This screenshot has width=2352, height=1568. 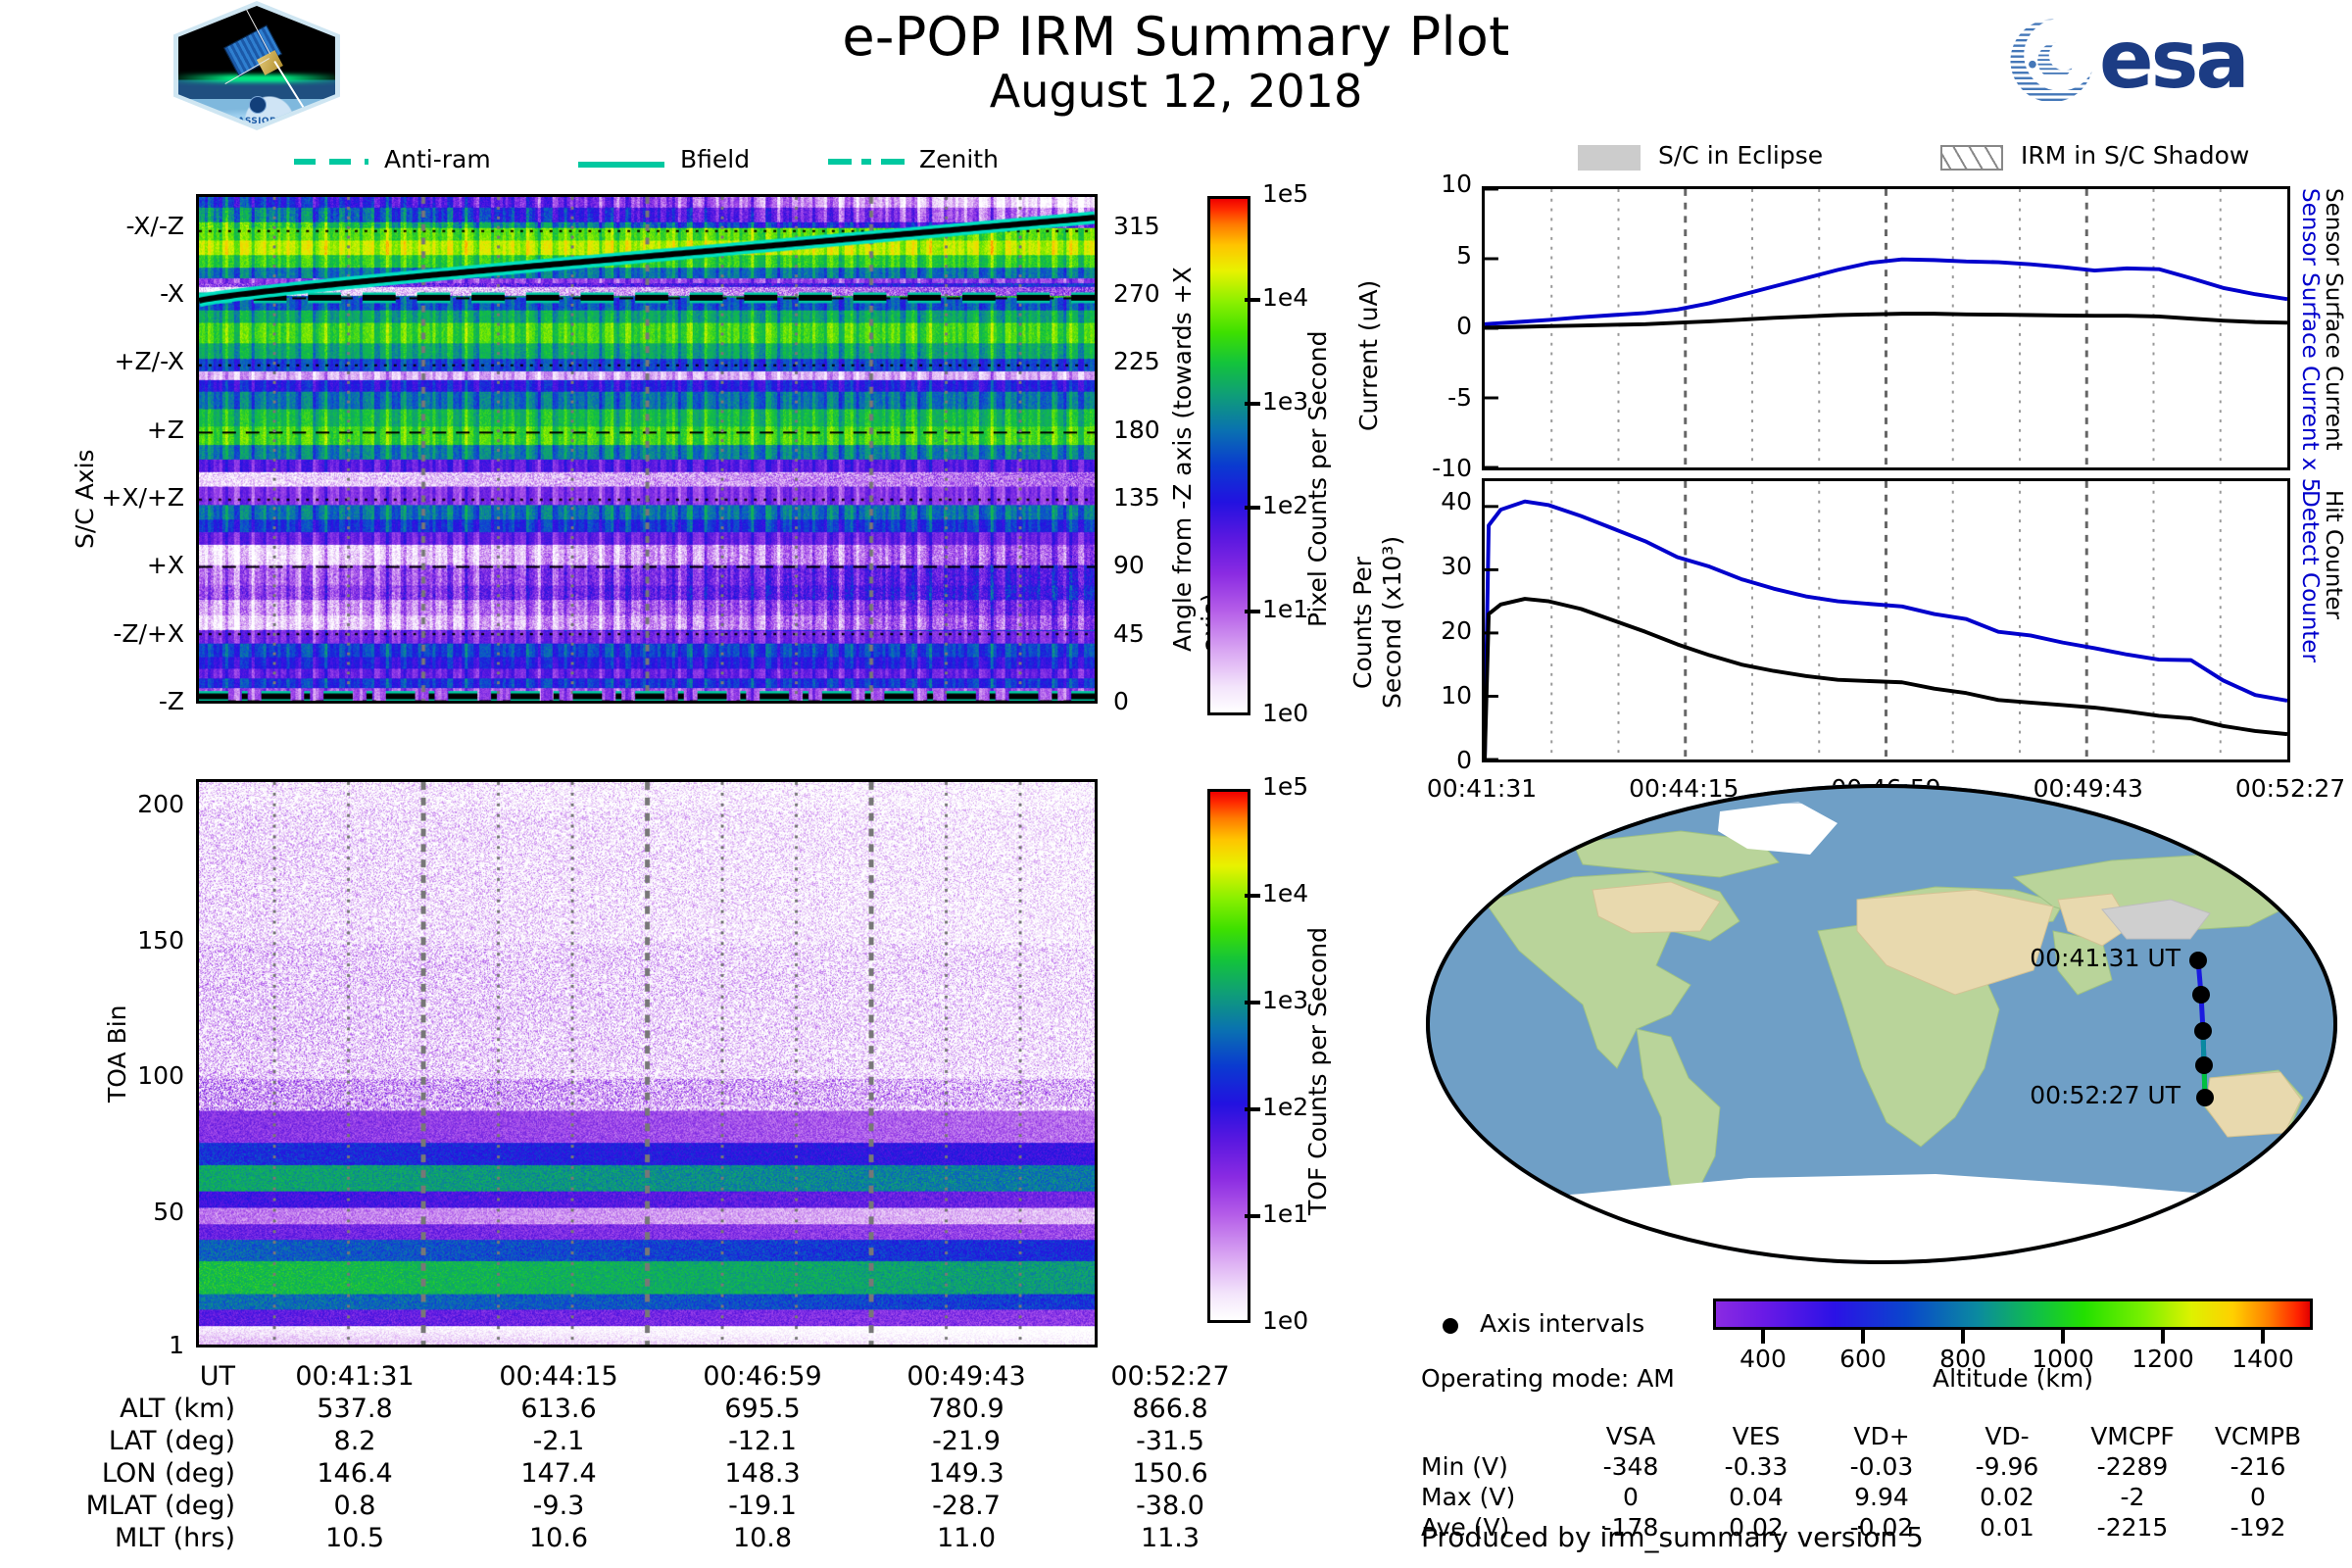 I want to click on world-map-svg, so click(x=1881, y=1024).